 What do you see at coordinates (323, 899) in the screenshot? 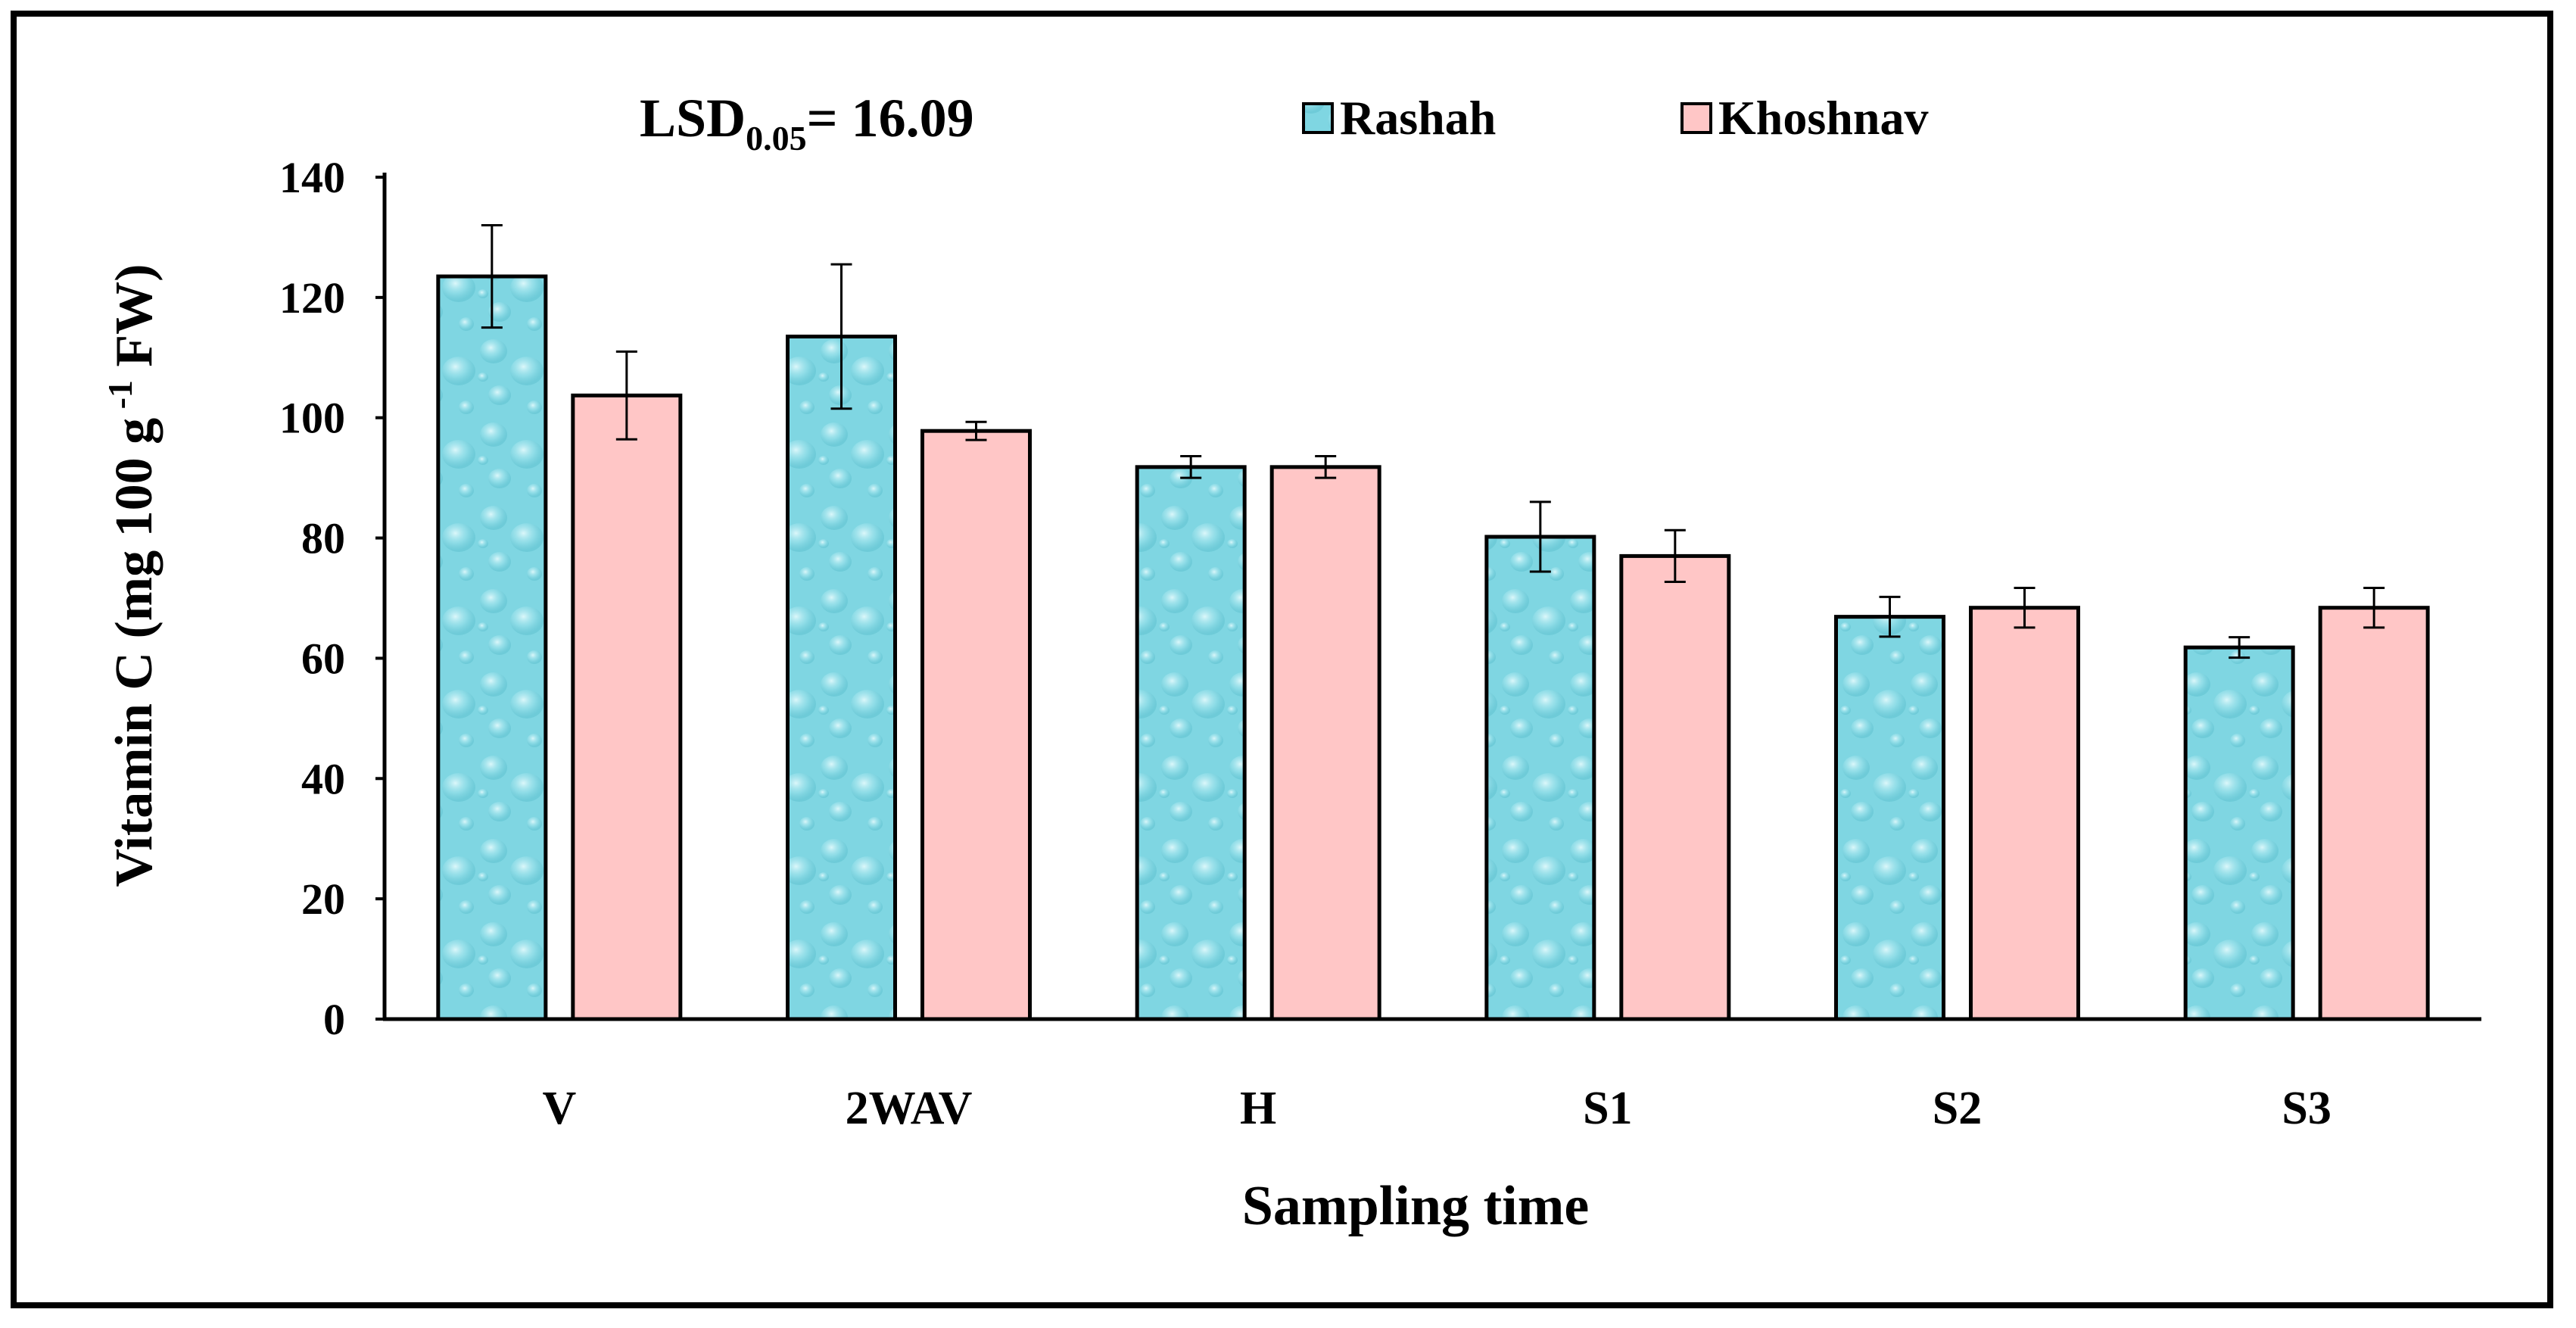
I see `y-tick-label: 20` at bounding box center [323, 899].